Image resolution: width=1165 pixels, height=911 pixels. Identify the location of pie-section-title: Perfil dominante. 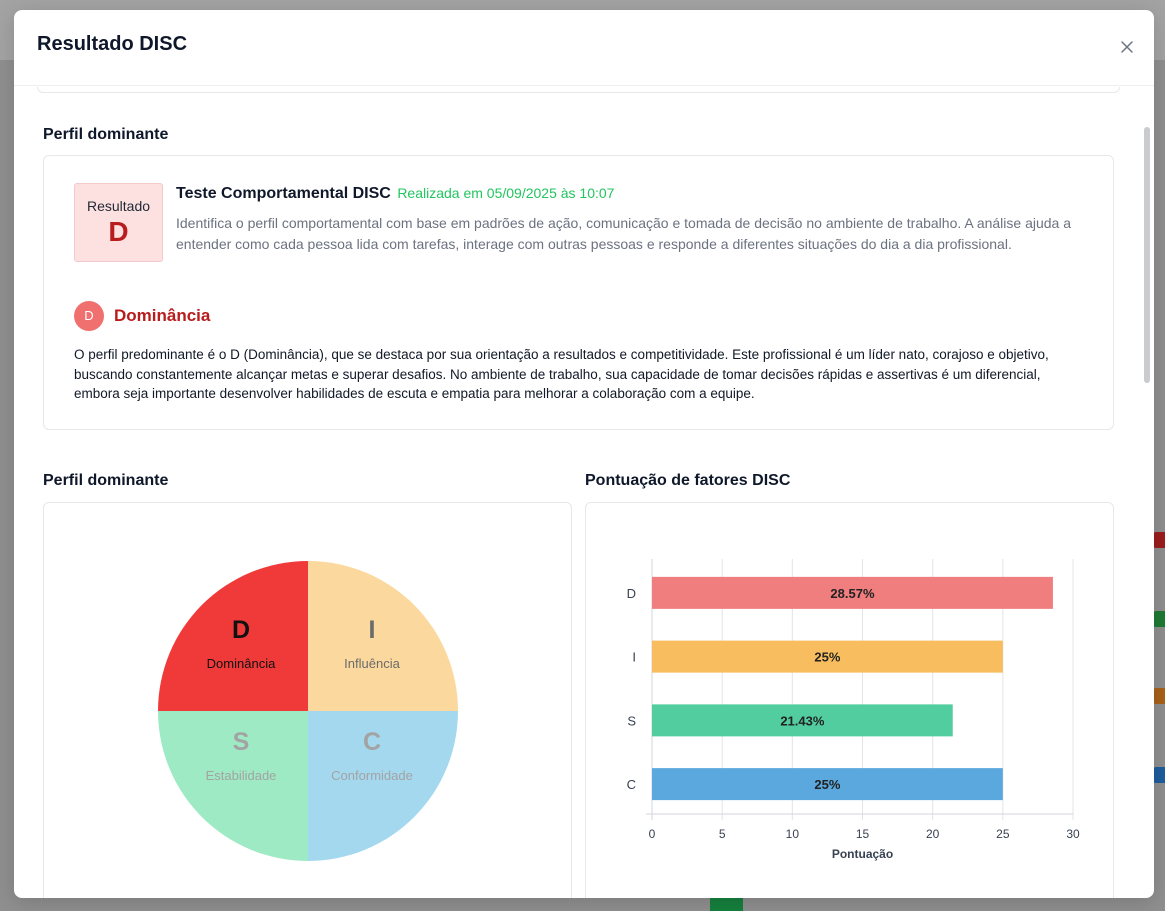
(106, 480).